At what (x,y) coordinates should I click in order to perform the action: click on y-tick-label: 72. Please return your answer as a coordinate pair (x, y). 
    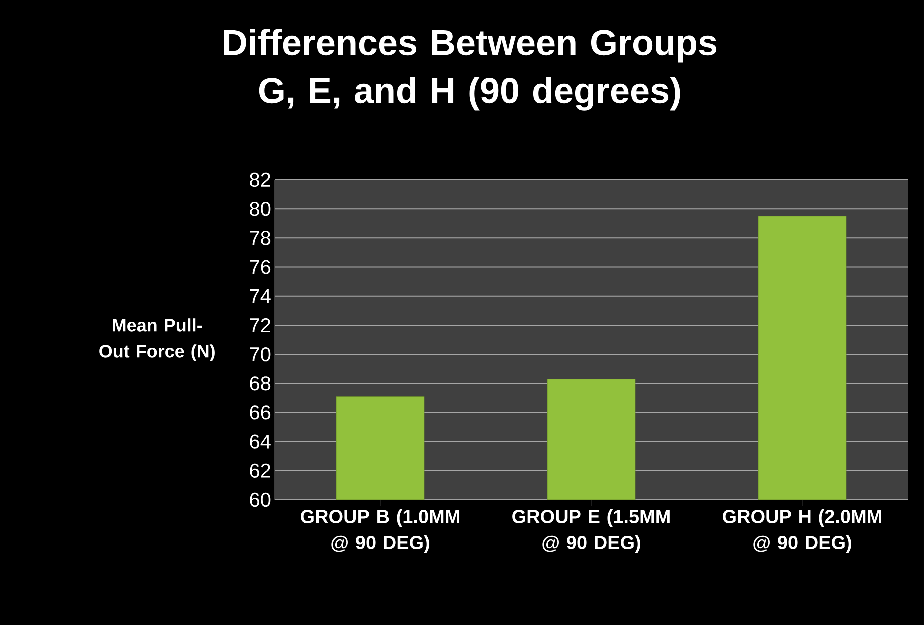
    Looking at the image, I should click on (260, 325).